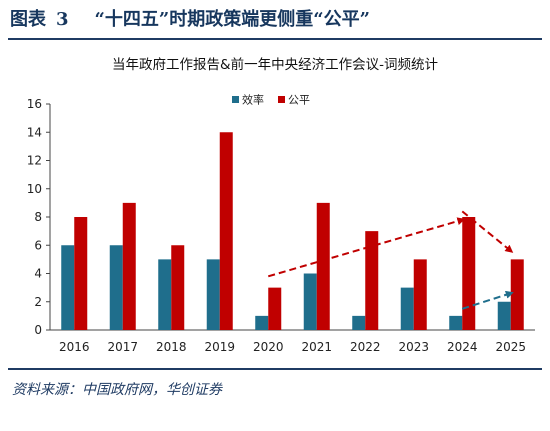  What do you see at coordinates (271, 100) in the screenshot?
I see `legend: 效率 公平` at bounding box center [271, 100].